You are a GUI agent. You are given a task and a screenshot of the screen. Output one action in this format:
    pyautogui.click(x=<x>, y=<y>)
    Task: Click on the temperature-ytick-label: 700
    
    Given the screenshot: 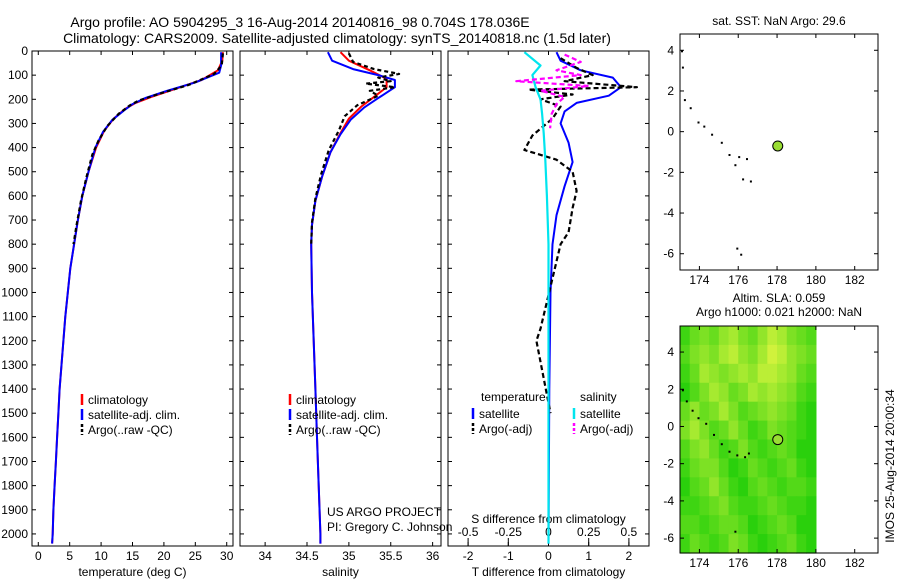 What is the action you would take?
    pyautogui.click(x=18, y=220)
    